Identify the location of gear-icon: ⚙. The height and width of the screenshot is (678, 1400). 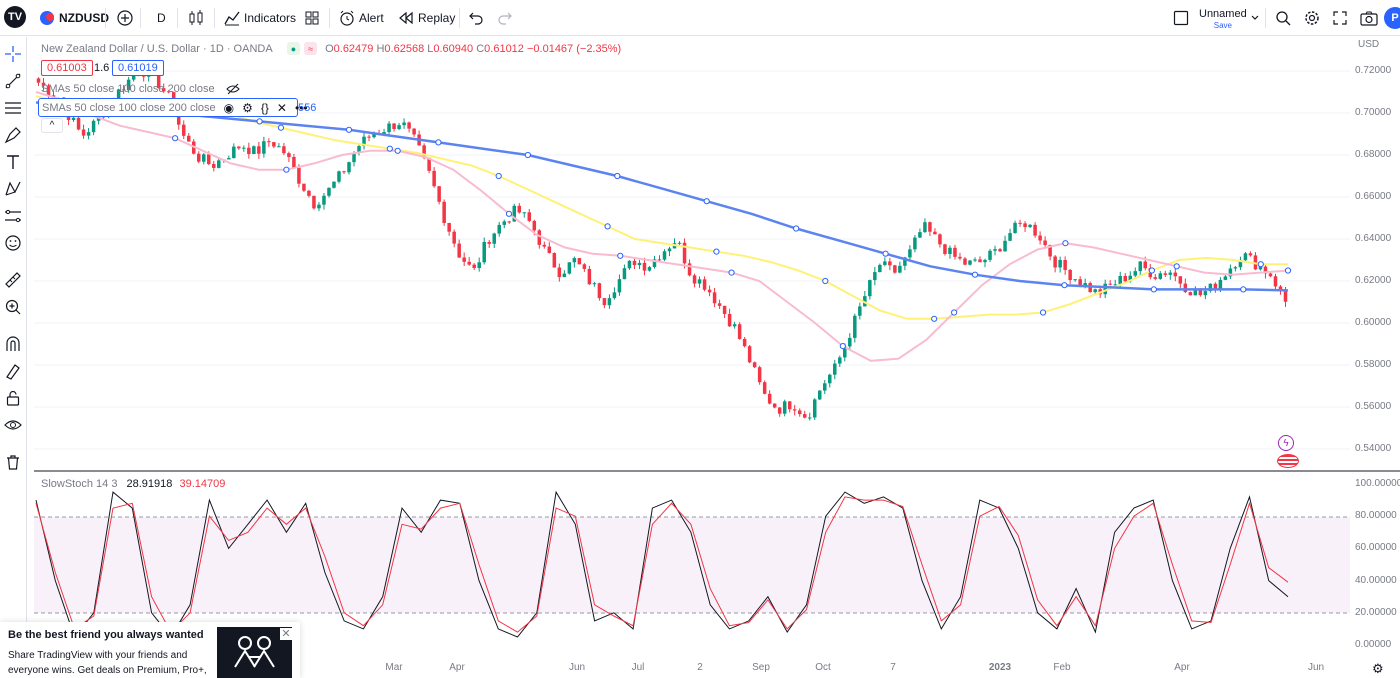
(247, 107).